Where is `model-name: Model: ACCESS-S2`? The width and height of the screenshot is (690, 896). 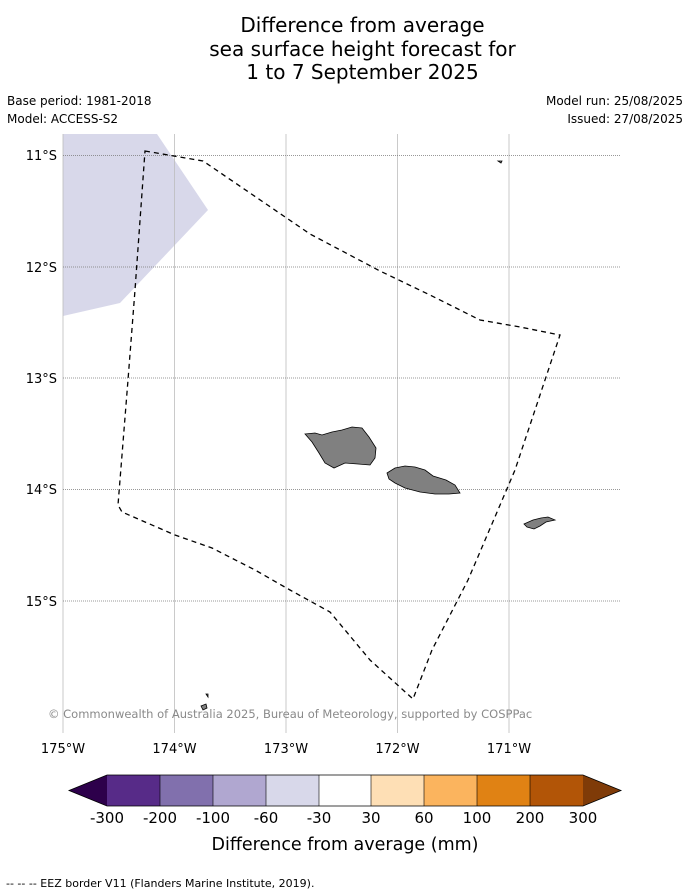 model-name: Model: ACCESS-S2 is located at coordinates (63, 119).